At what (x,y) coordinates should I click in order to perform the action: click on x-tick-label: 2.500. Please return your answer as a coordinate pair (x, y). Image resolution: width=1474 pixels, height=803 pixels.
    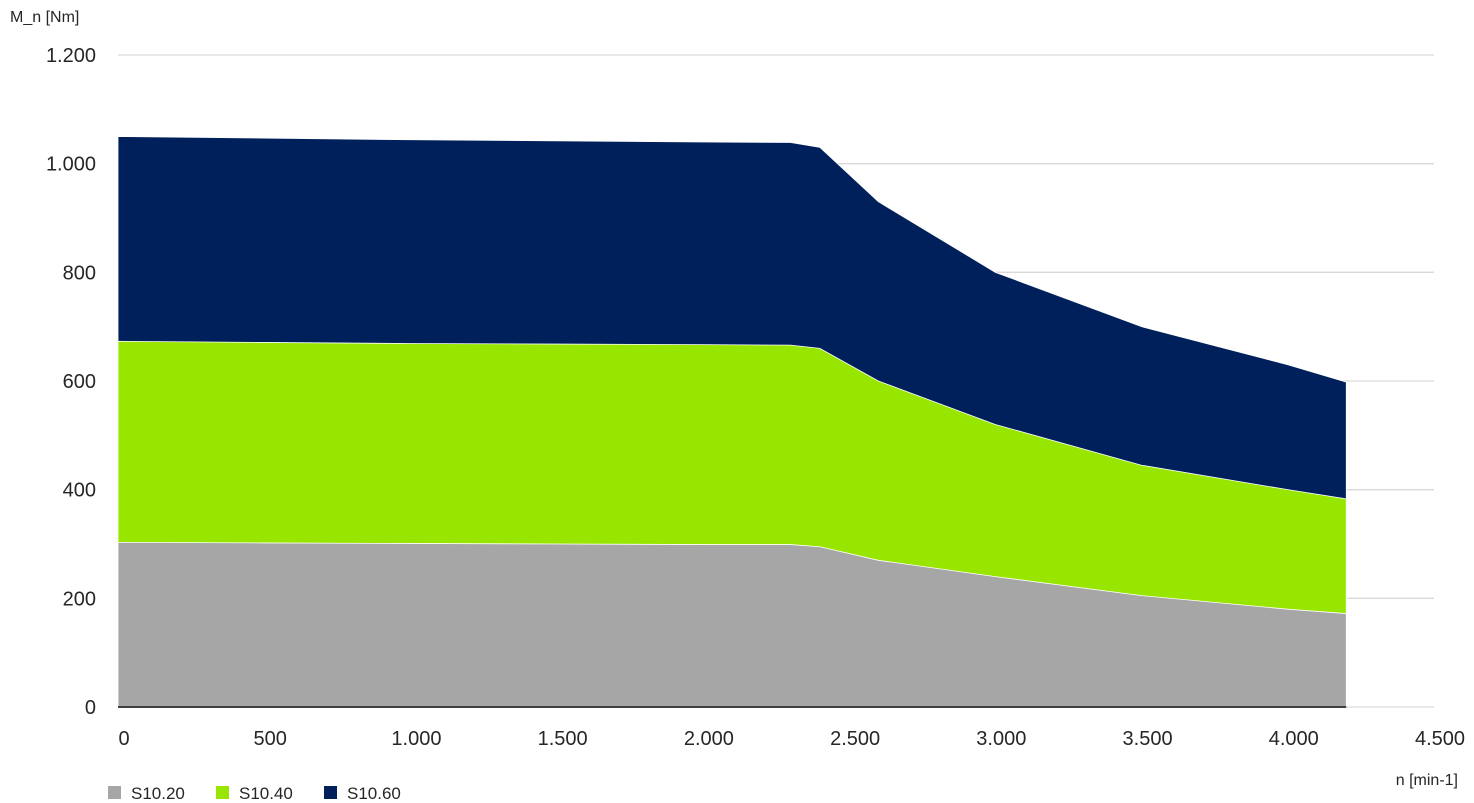
    Looking at the image, I should click on (855, 739).